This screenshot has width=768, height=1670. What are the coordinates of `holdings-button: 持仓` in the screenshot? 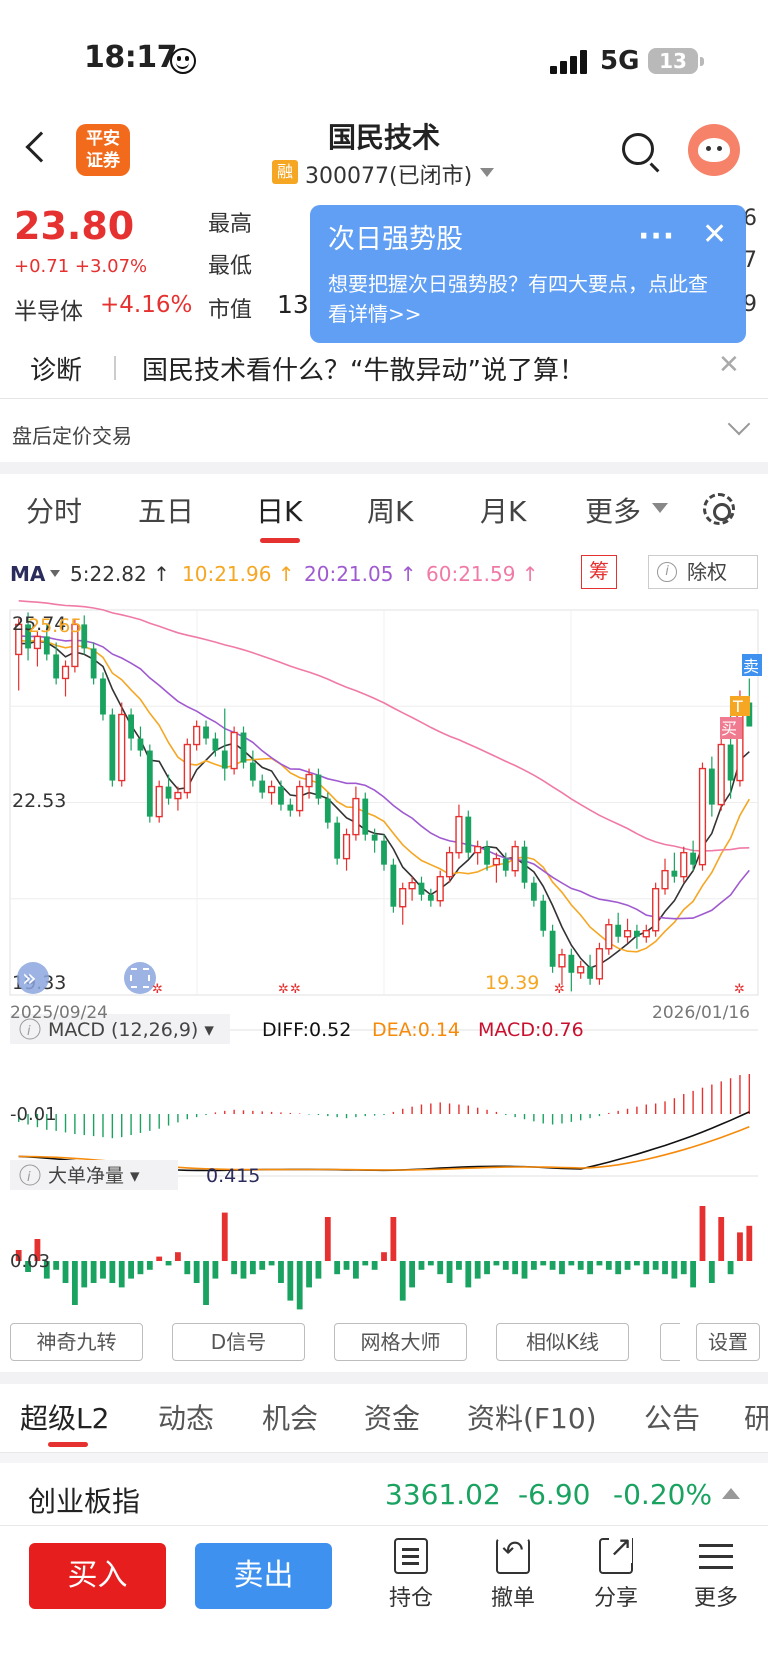 It's located at (411, 1575).